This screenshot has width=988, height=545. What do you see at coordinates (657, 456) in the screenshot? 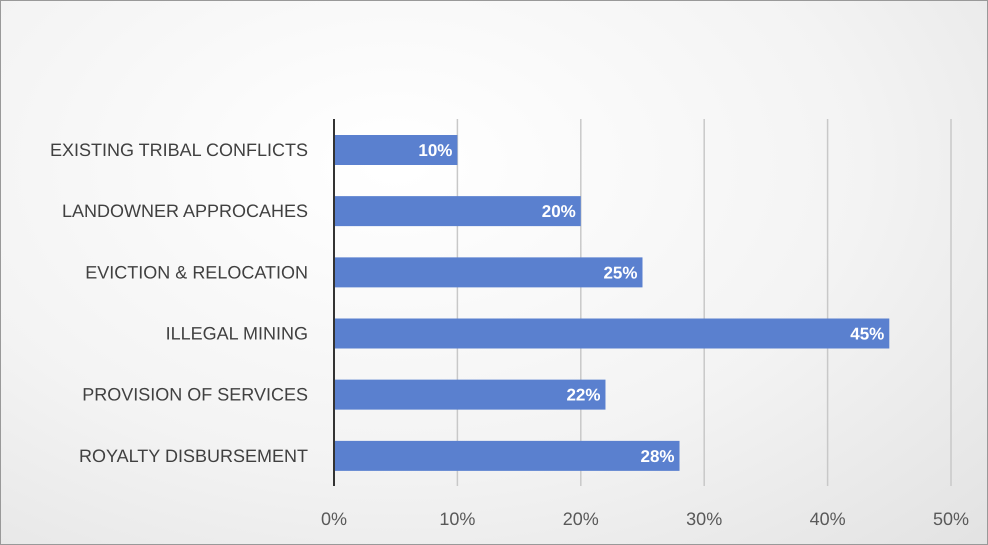
I see `data-label: 28%` at bounding box center [657, 456].